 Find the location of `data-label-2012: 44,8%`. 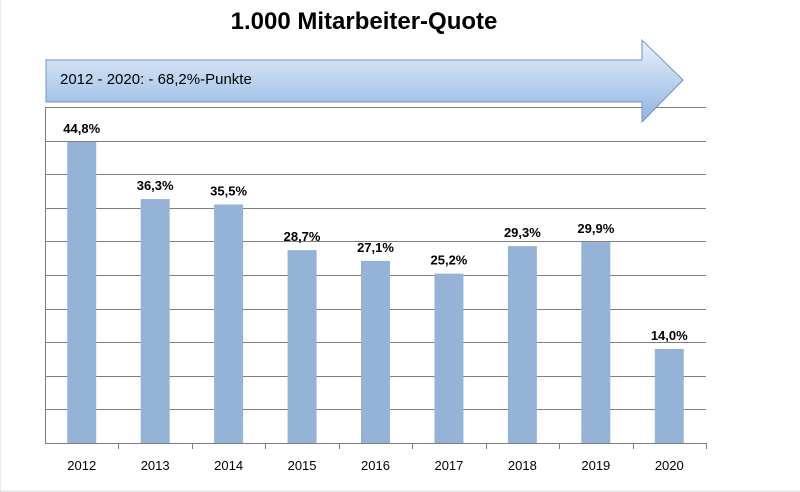

data-label-2012: 44,8% is located at coordinates (81, 128).